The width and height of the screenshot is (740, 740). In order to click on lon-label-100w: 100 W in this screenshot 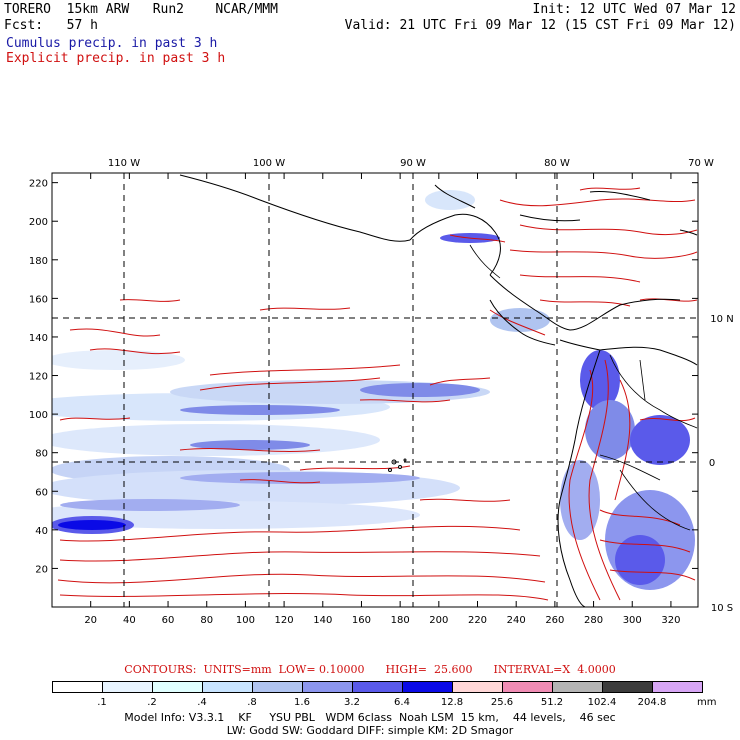, I will do `click(269, 163)`.